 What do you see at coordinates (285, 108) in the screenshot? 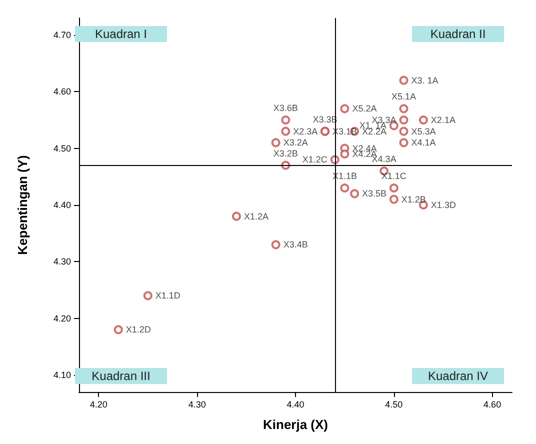
I see `data-label: X3.6B` at bounding box center [285, 108].